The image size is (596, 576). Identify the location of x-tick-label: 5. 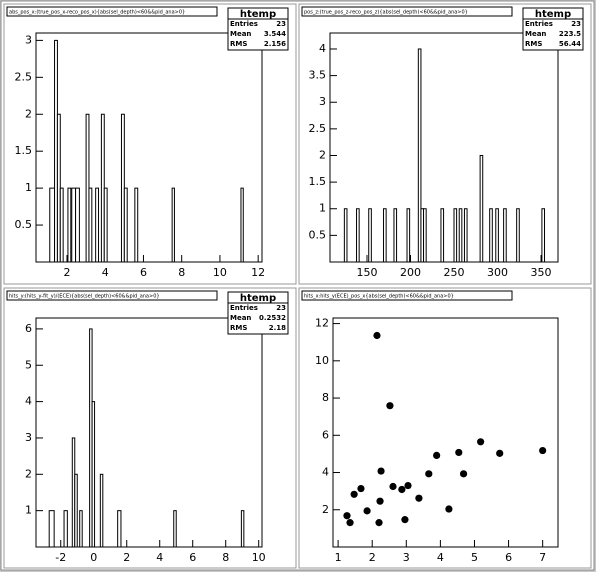
(474, 557).